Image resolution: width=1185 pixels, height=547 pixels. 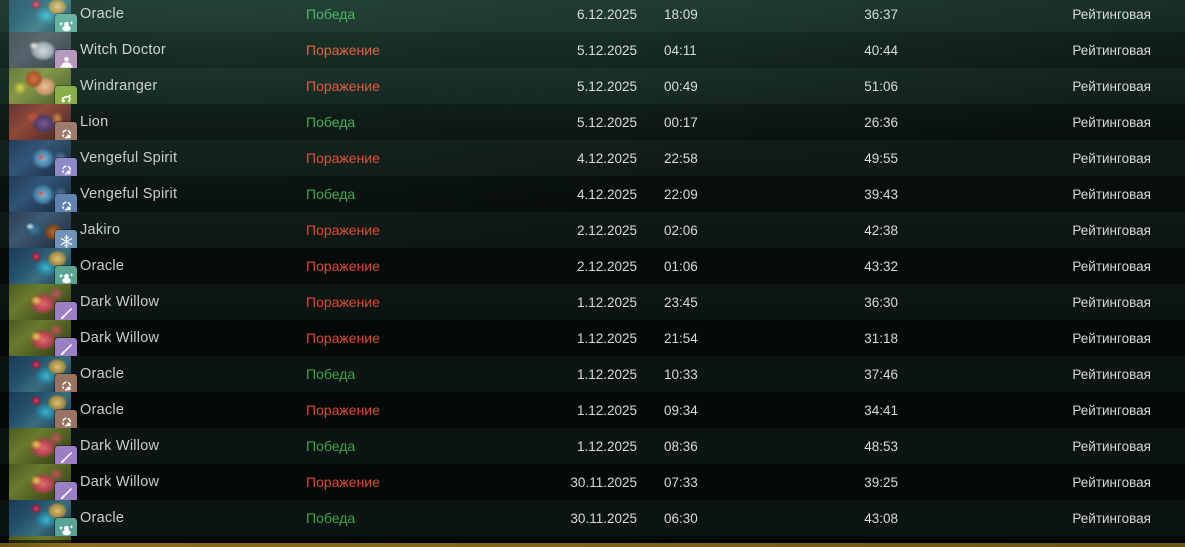 I want to click on match-duration: 43:08, so click(x=881, y=518).